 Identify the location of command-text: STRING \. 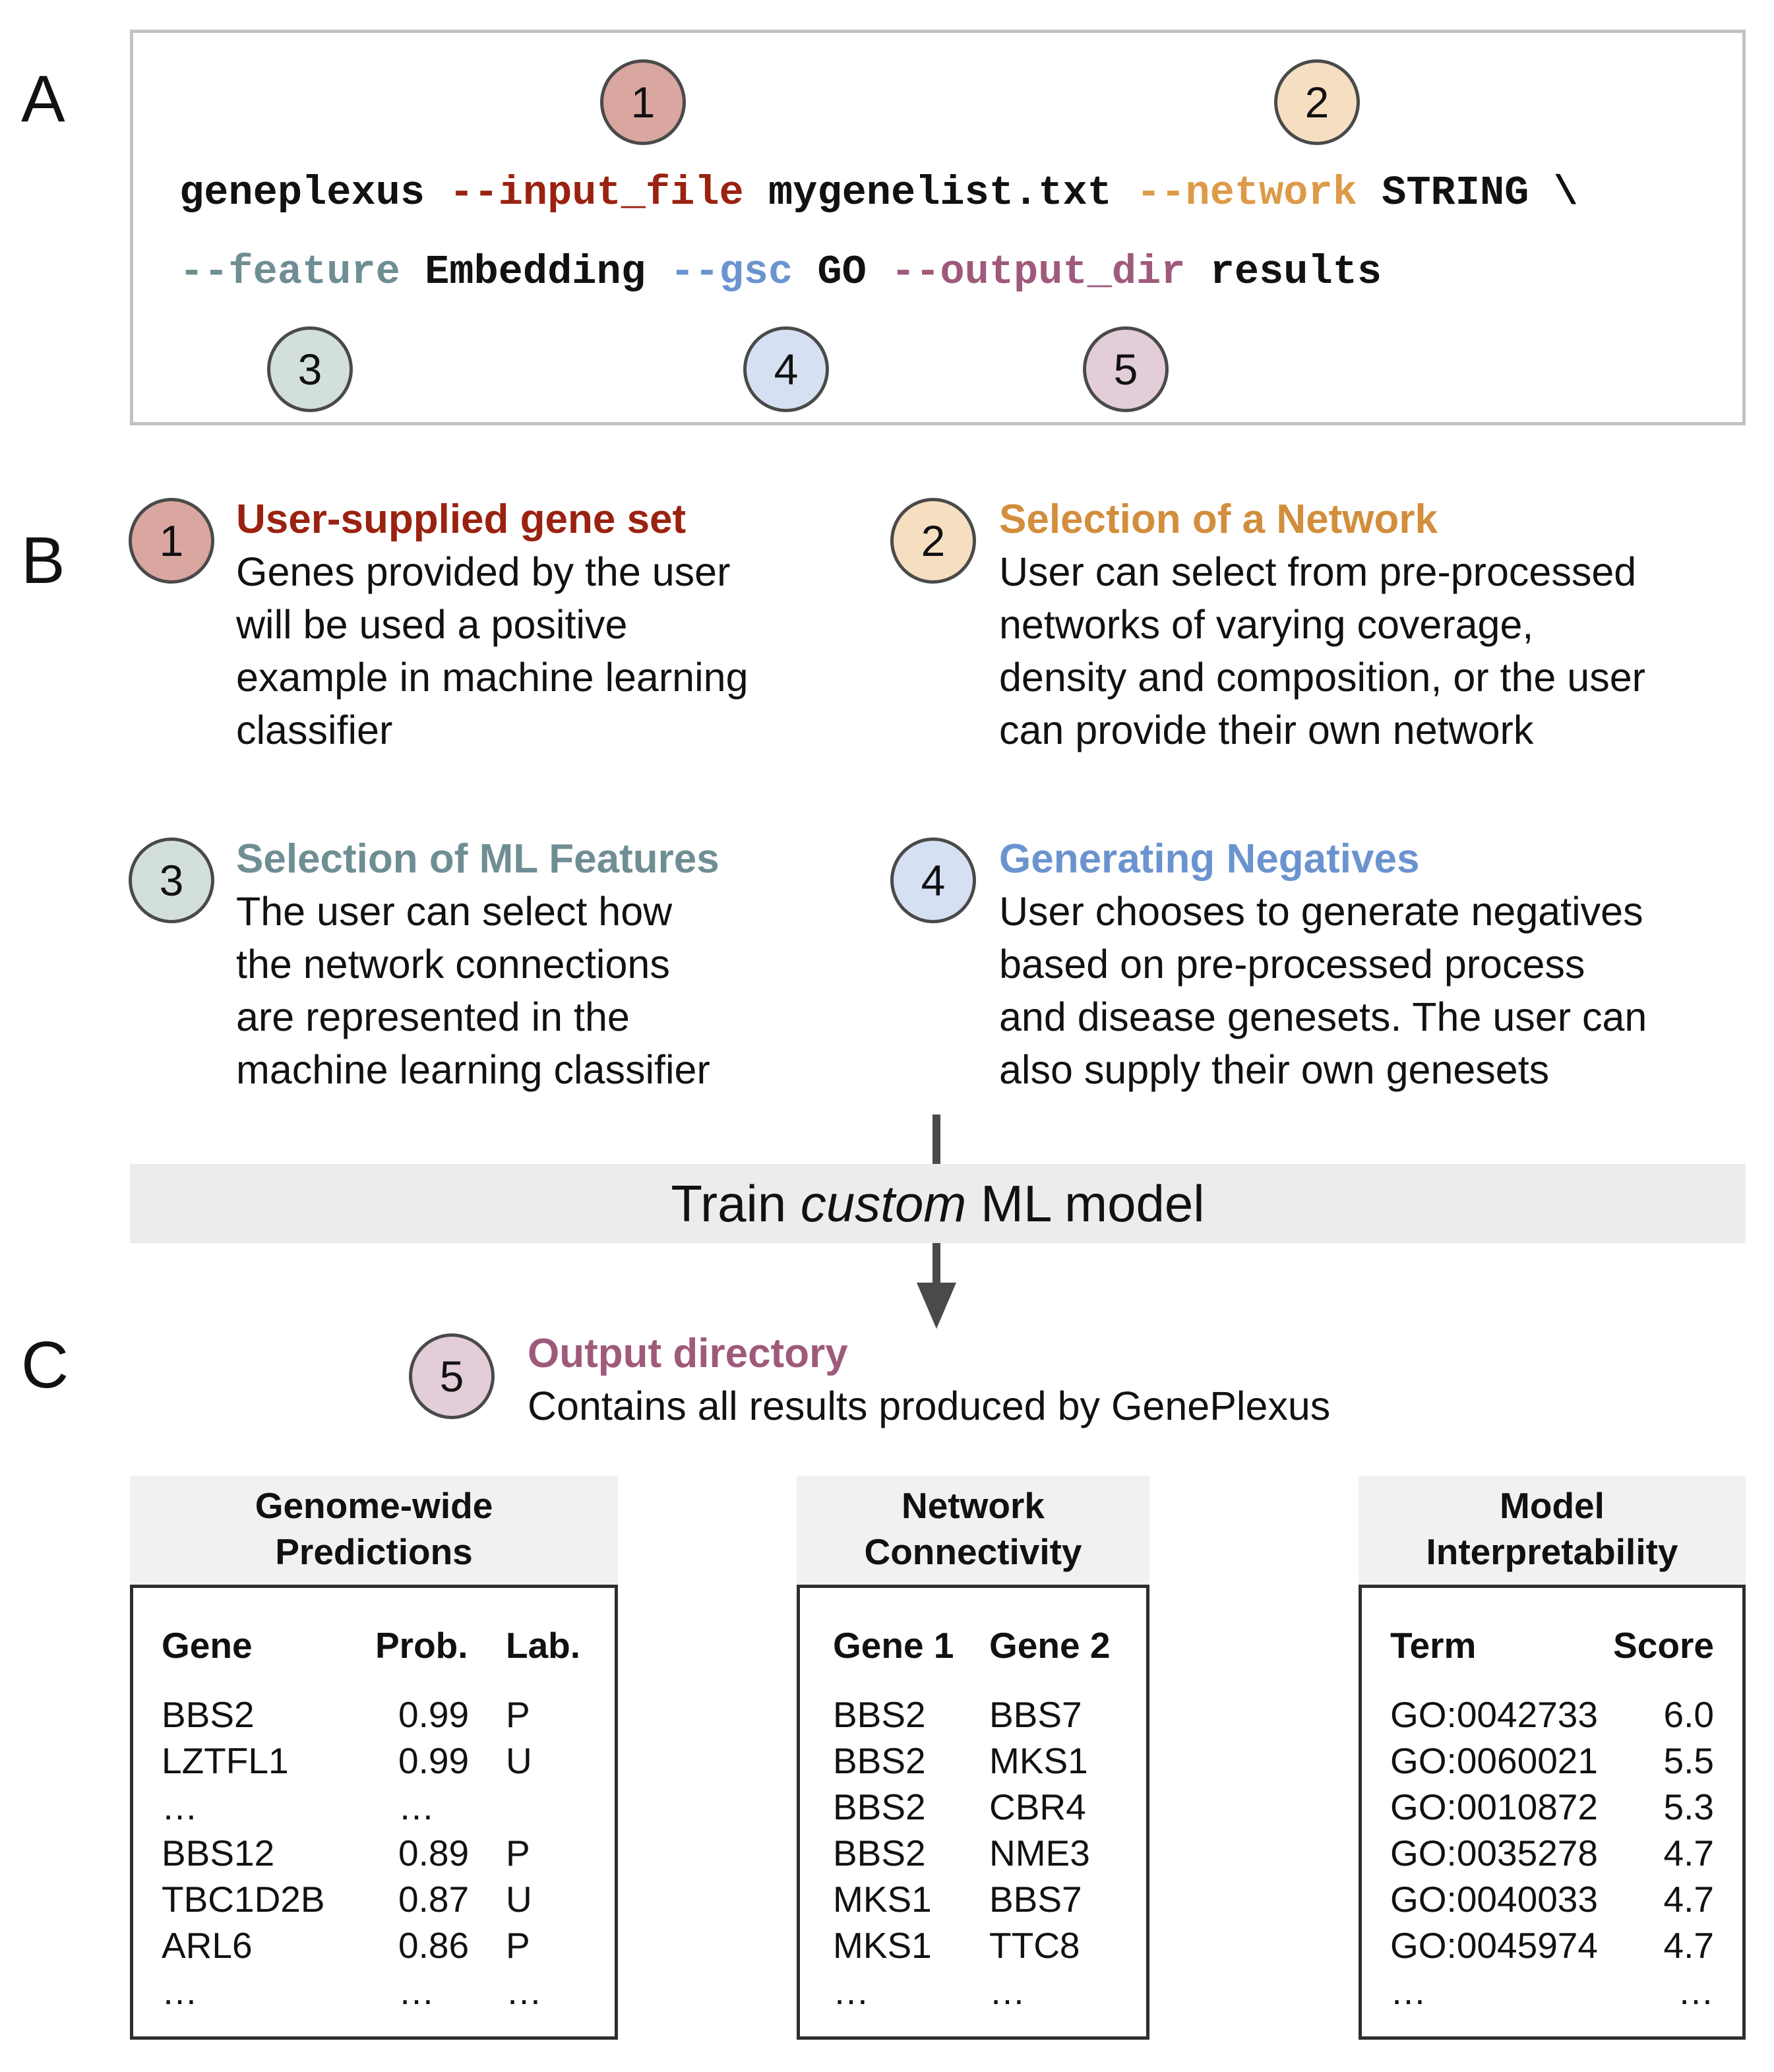
(1467, 192).